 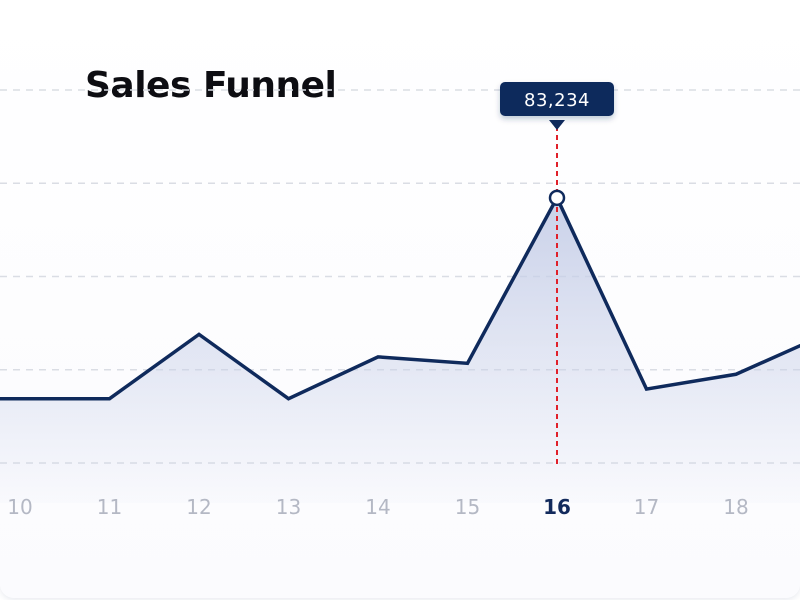 I want to click on x-tick-label: 15, so click(x=467, y=507).